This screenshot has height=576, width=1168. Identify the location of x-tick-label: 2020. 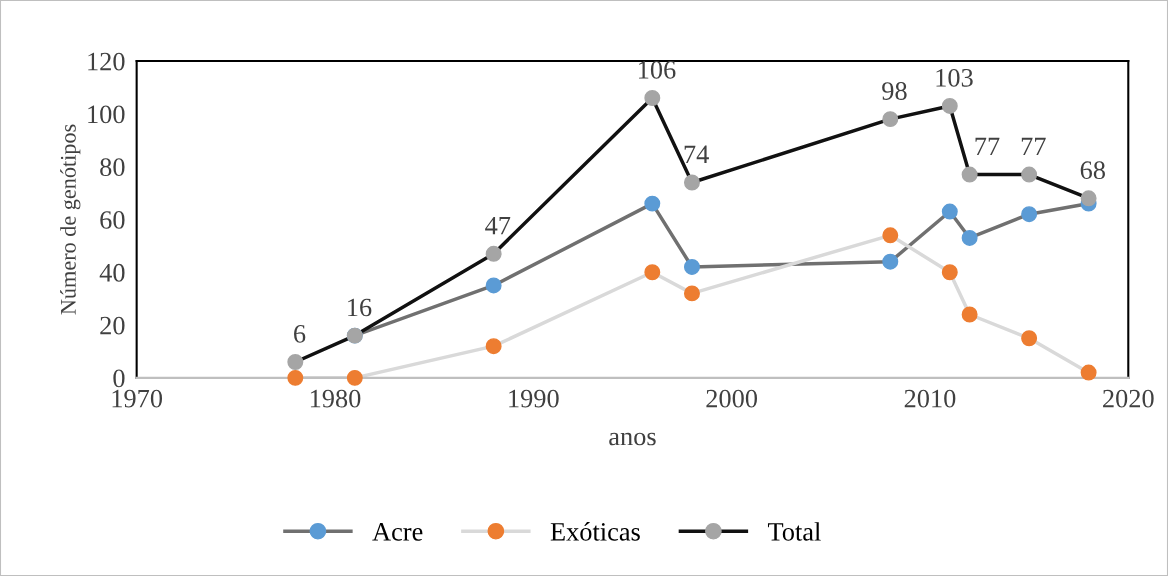
(1128, 398).